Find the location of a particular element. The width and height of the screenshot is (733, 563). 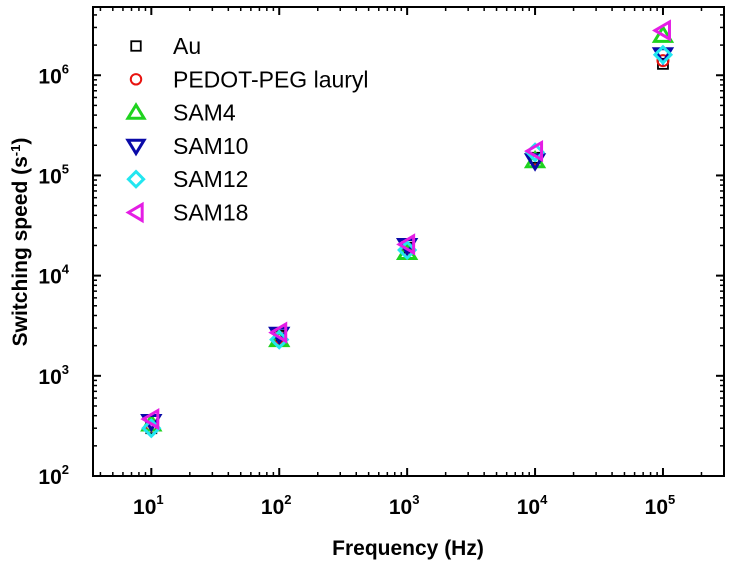

legend-label: Au is located at coordinates (187, 46).